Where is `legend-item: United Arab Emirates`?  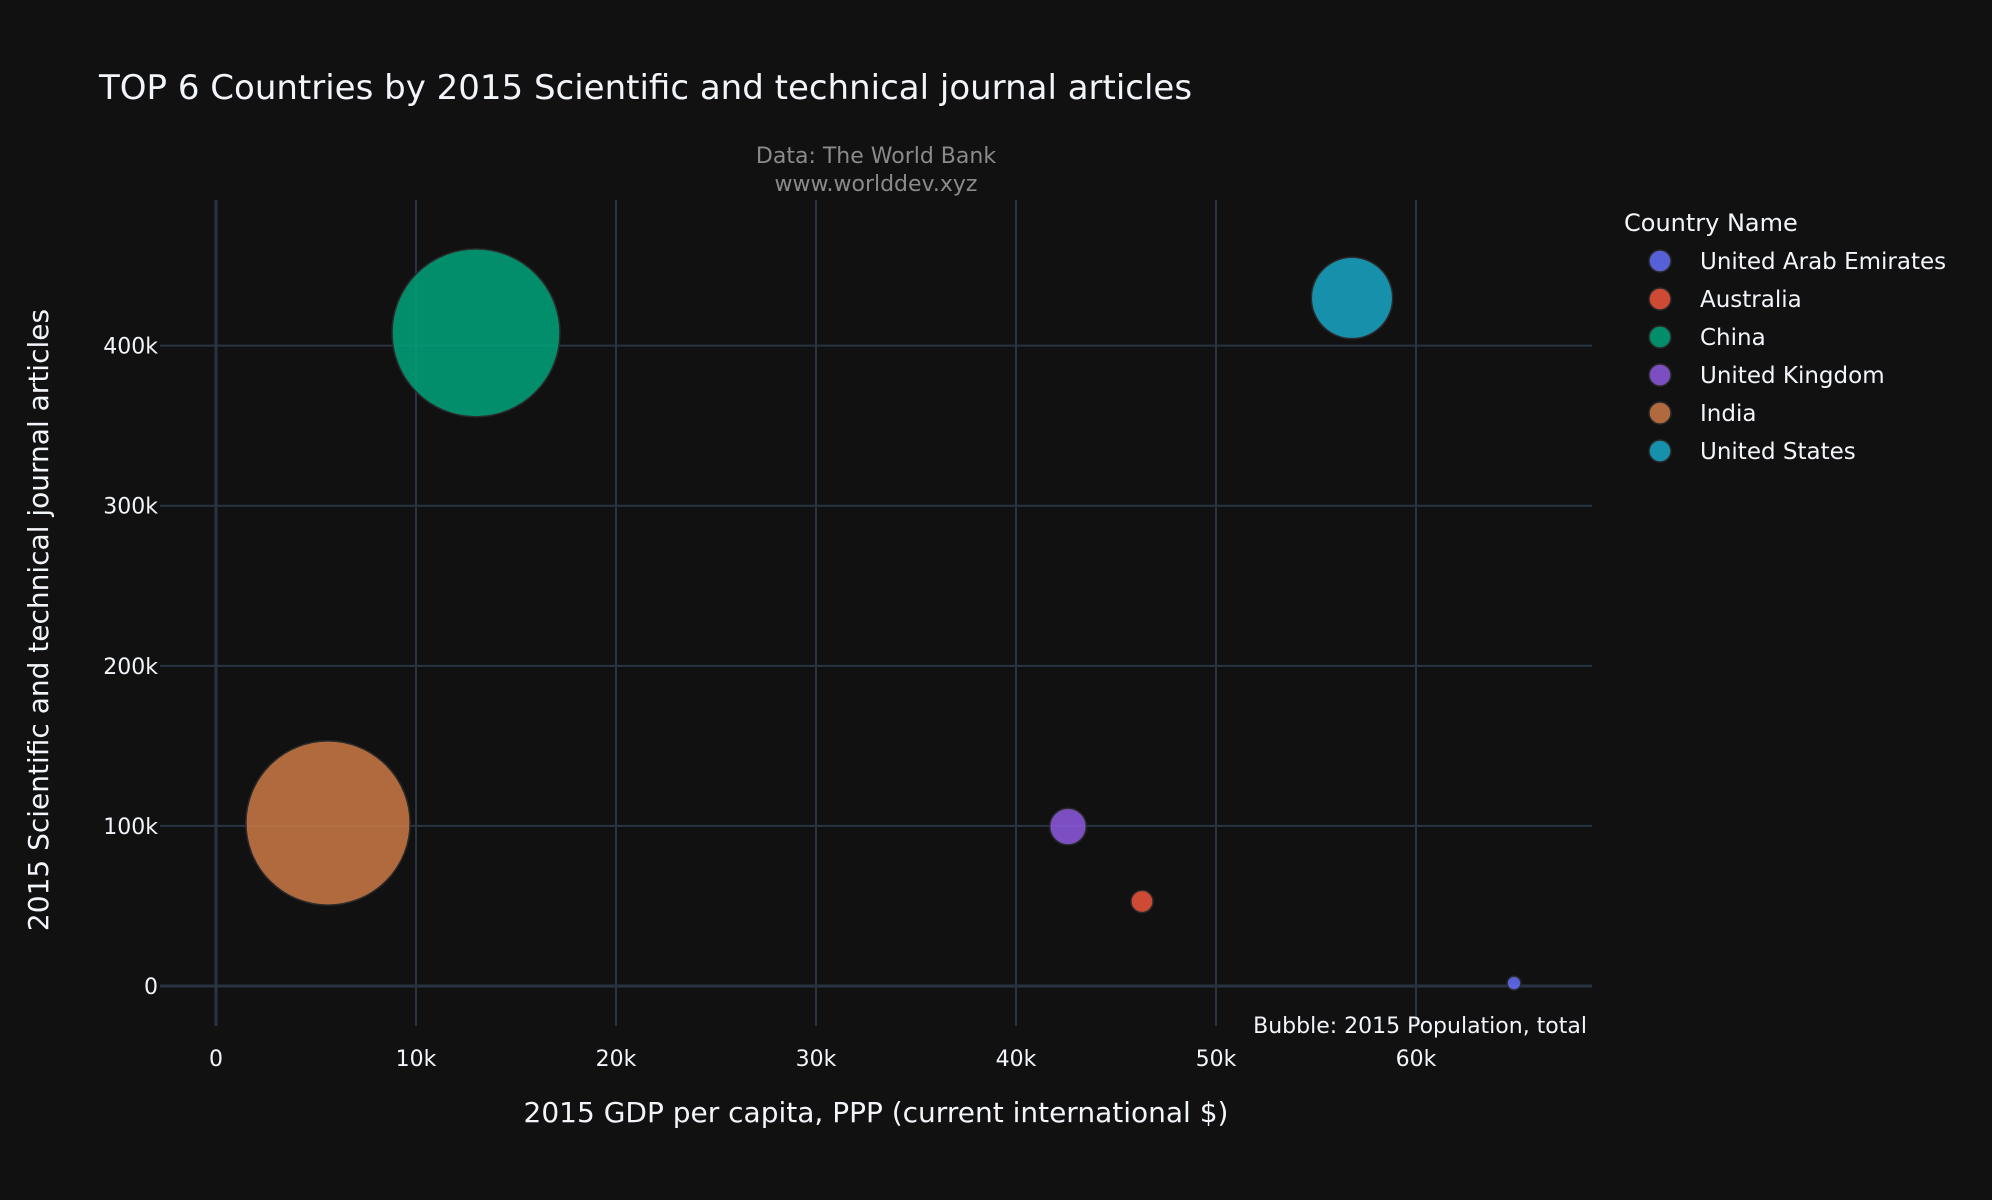 legend-item: United Arab Emirates is located at coordinates (1797, 262).